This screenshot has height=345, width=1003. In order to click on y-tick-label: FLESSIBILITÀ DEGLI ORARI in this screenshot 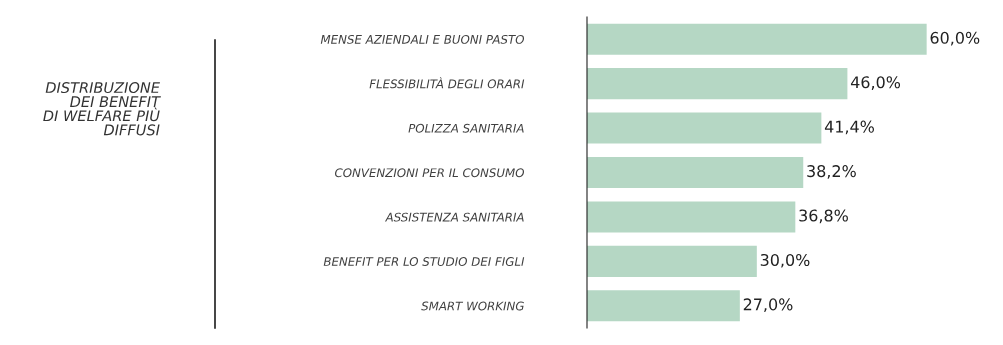, I will do `click(447, 83)`.